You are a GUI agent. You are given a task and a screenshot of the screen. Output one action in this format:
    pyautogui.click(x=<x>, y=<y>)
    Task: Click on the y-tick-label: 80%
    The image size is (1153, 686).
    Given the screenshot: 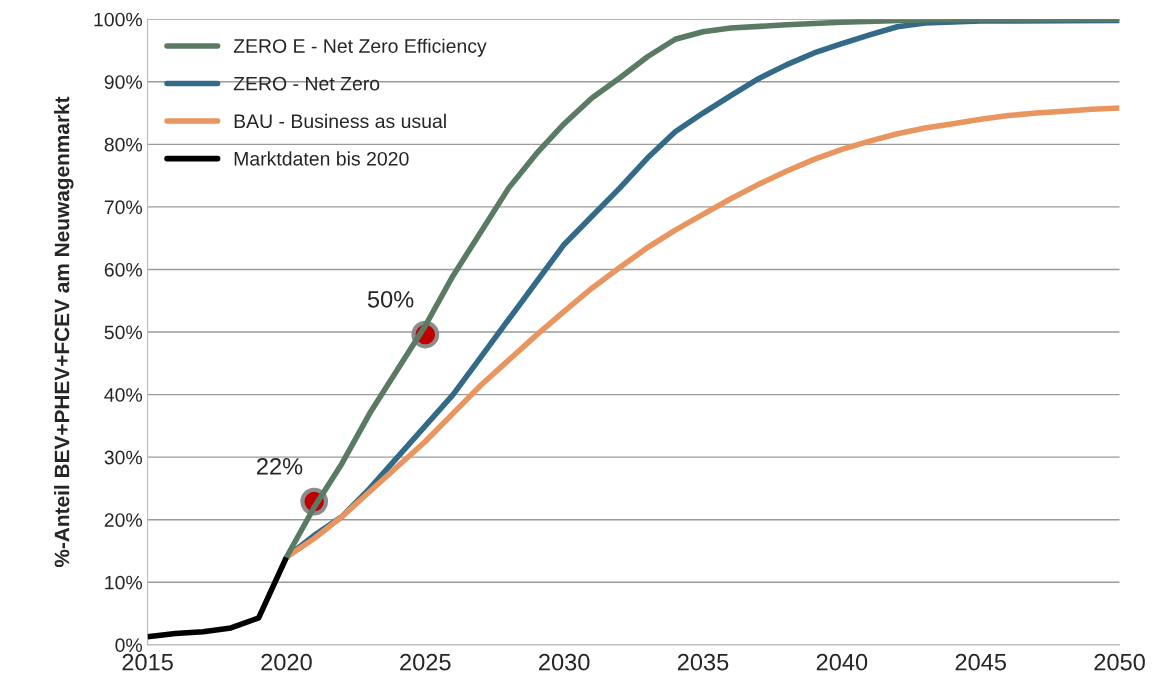 What is the action you would take?
    pyautogui.click(x=123, y=144)
    